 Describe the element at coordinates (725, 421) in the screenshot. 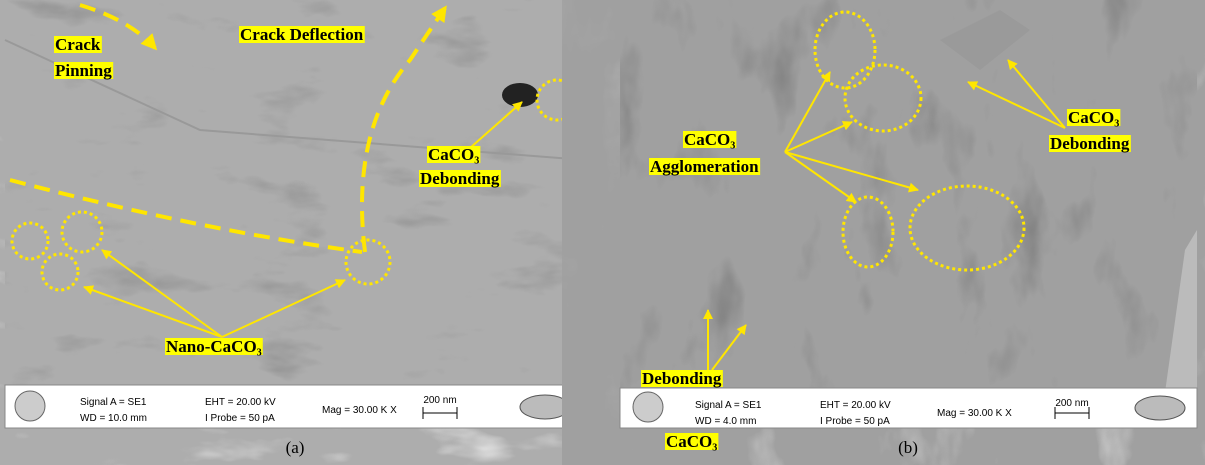

I see `info-wd: WD = 4.0 mm` at that location.